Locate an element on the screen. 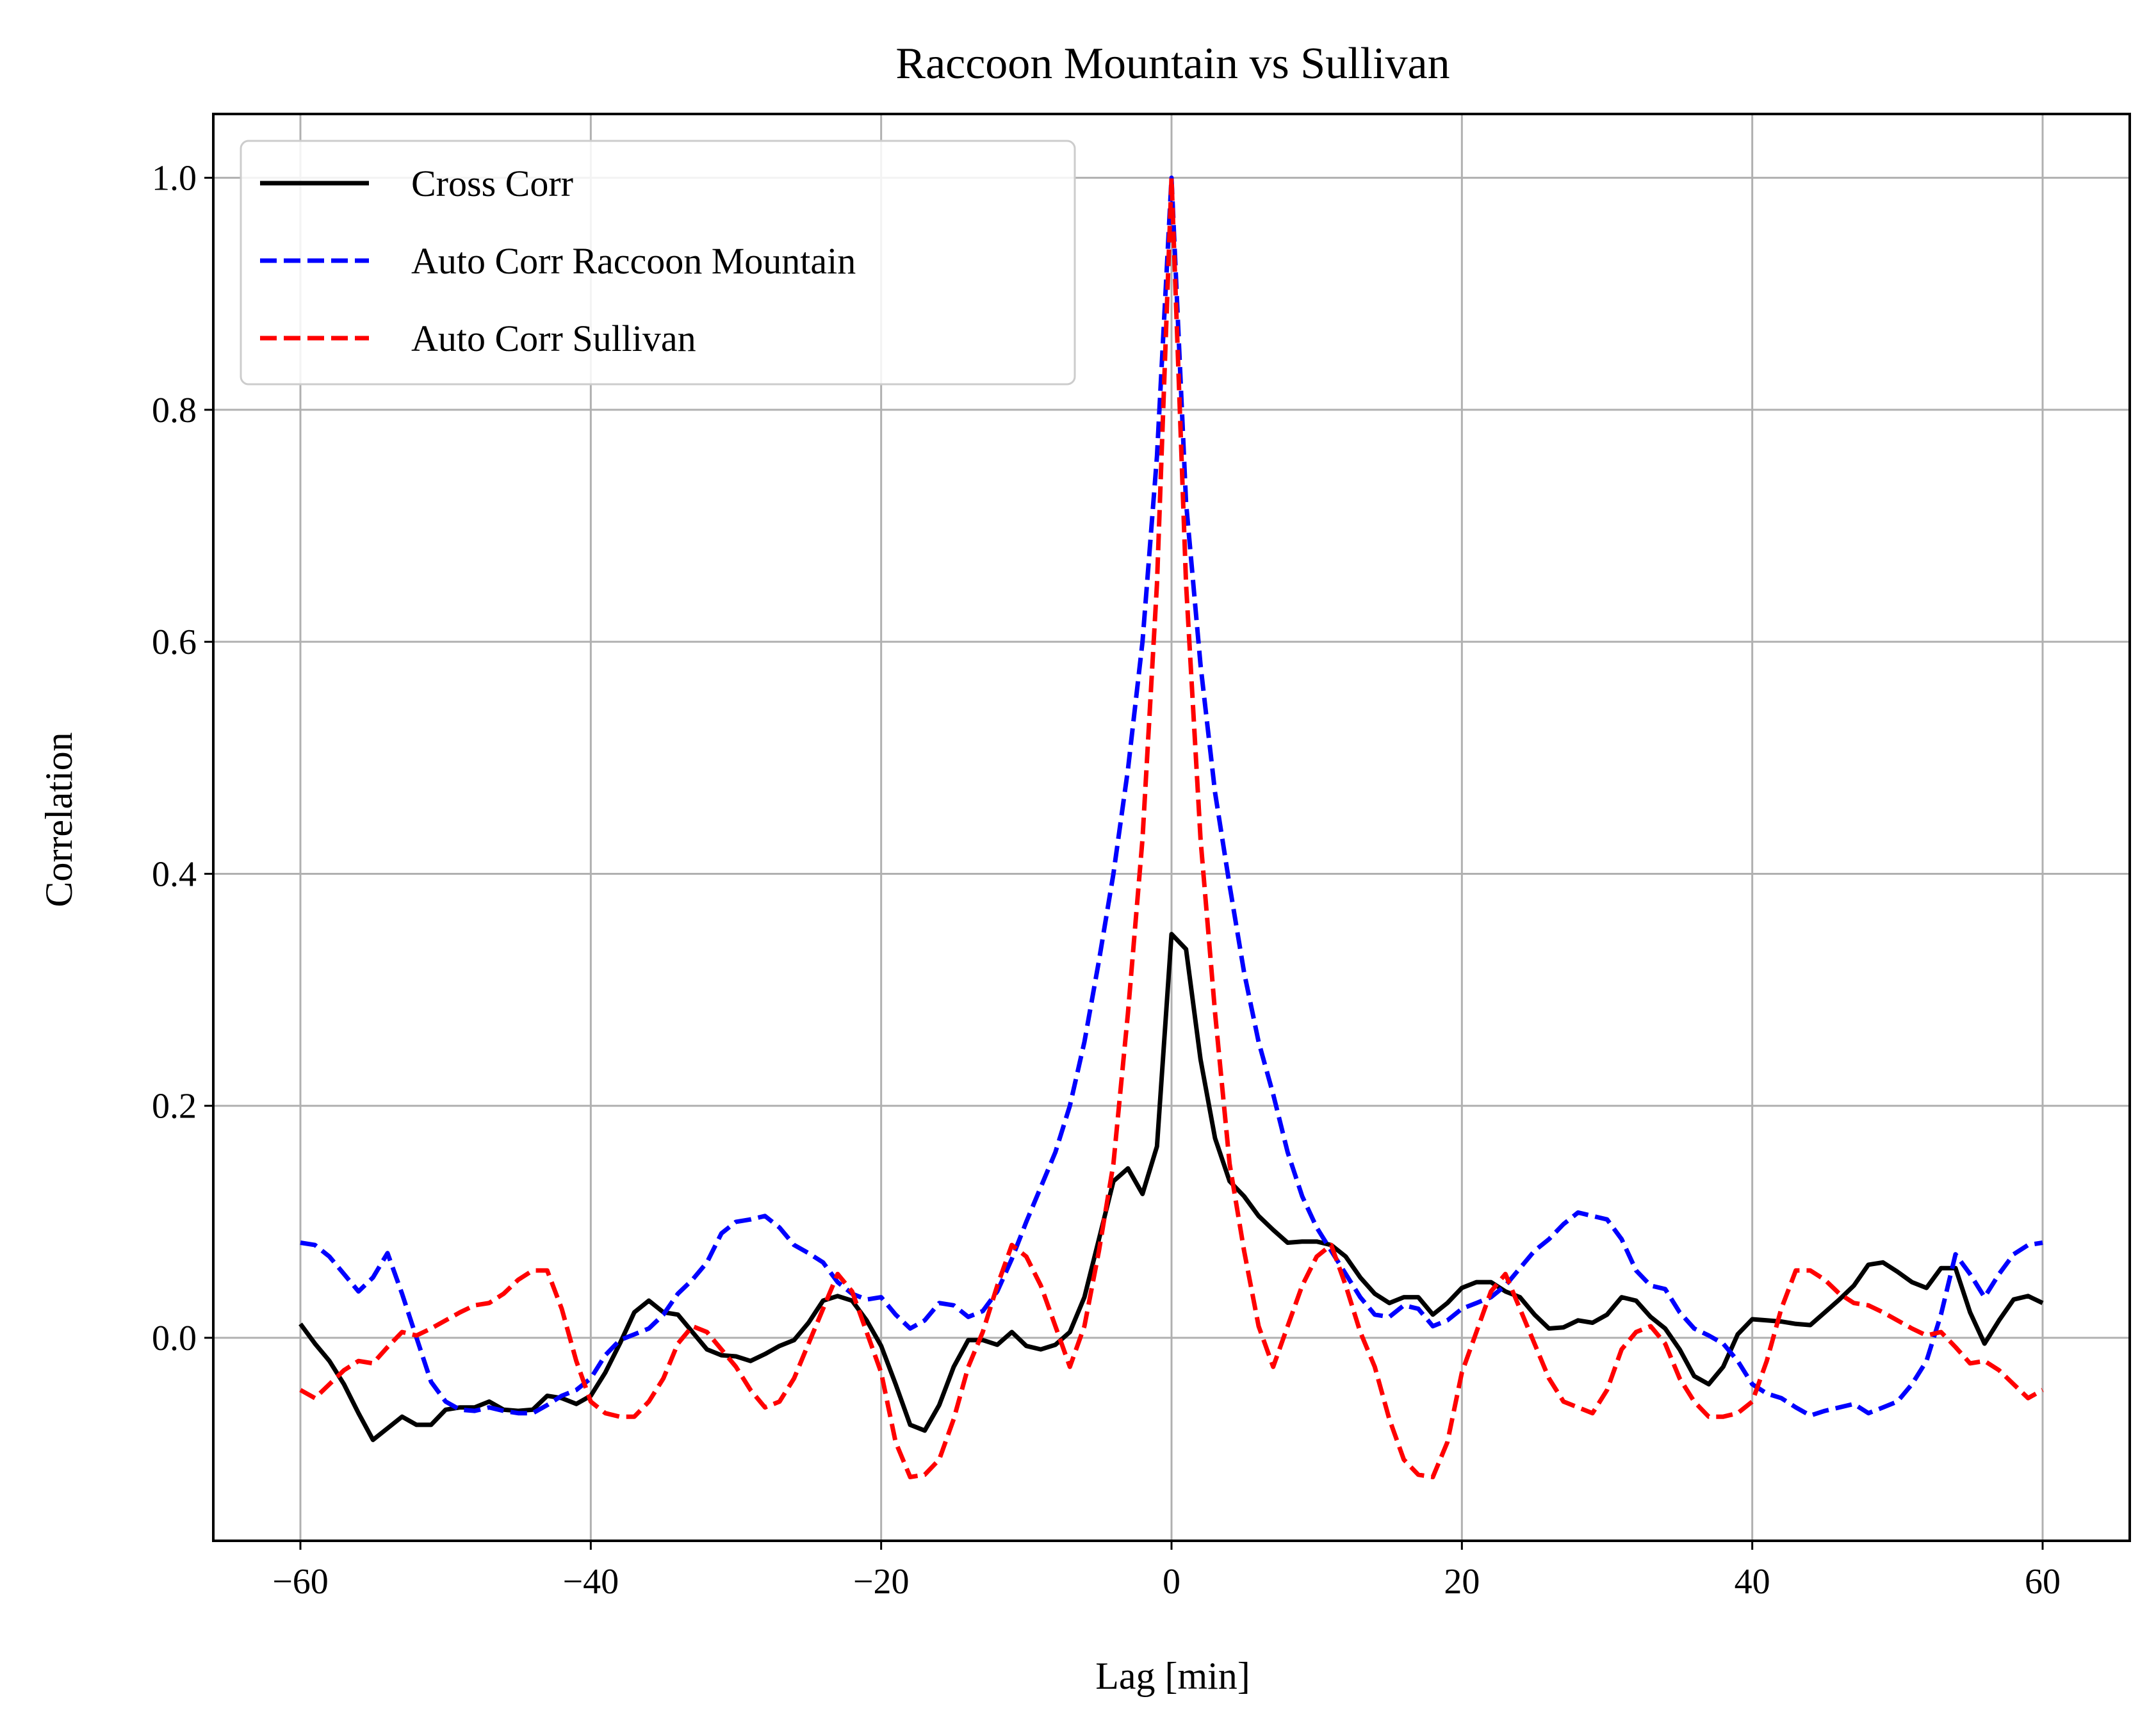 The image size is (2156, 1731). x-tick-label: −40 is located at coordinates (591, 1582).